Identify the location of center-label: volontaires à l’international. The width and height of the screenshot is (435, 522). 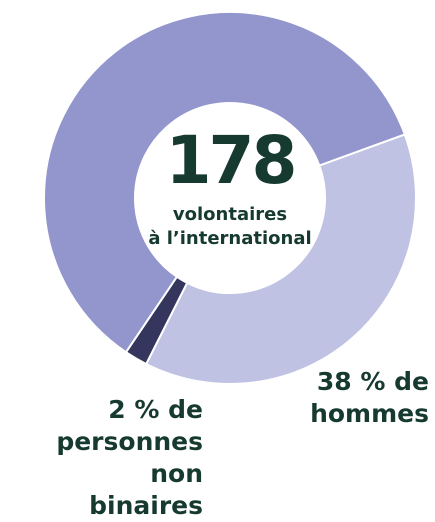
(230, 226).